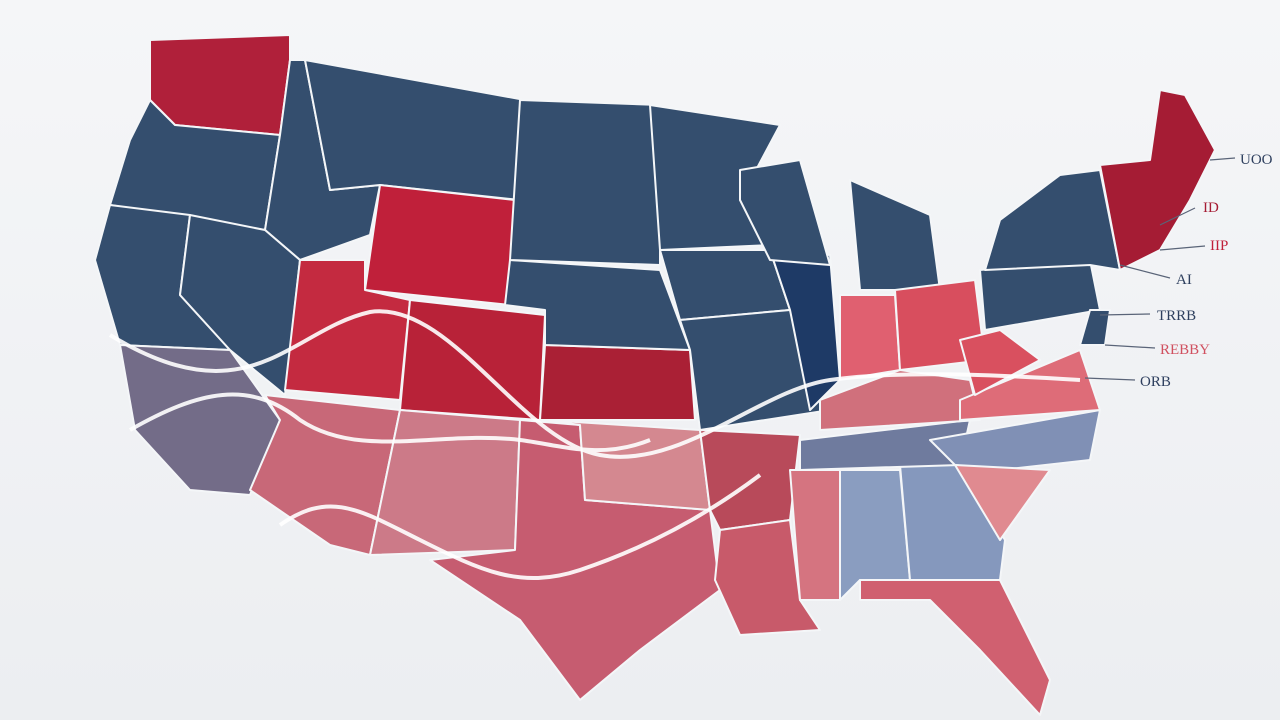 This screenshot has height=720, width=1280. Describe the element at coordinates (1219, 246) in the screenshot. I see `callout-label: IIP` at that location.